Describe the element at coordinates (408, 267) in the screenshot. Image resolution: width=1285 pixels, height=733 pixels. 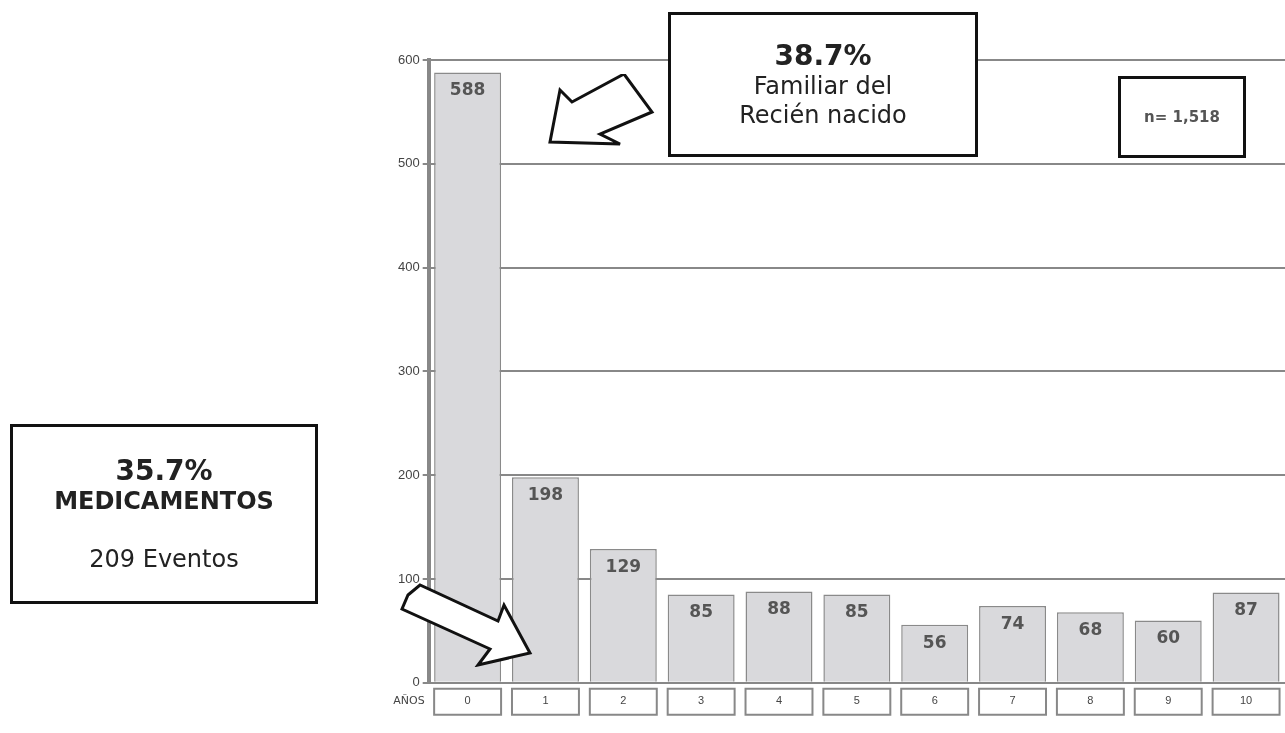
I see `y-tick-label: 400` at that location.